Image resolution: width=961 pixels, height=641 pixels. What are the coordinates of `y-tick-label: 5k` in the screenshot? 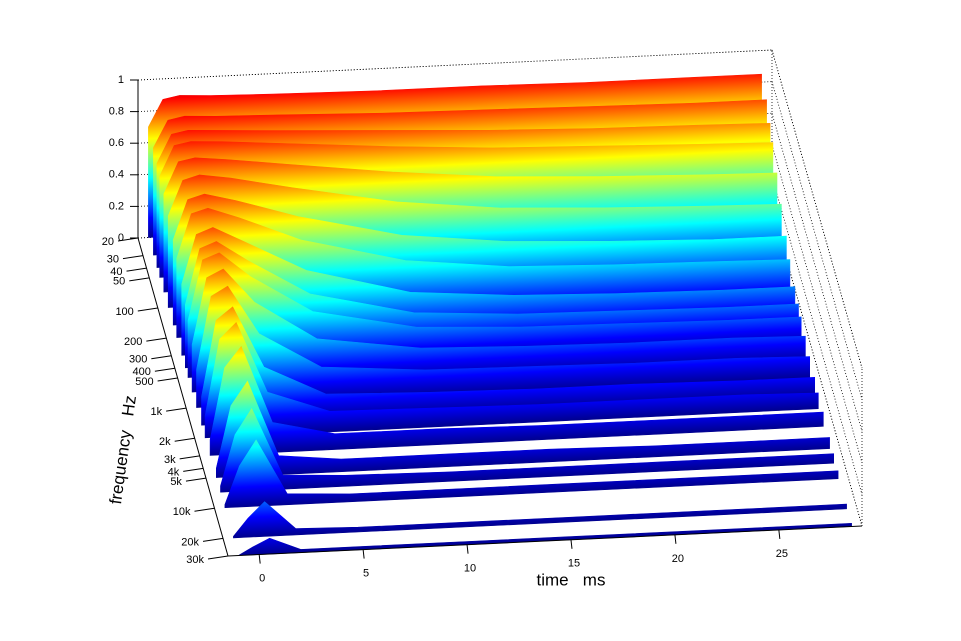 It's located at (176, 482).